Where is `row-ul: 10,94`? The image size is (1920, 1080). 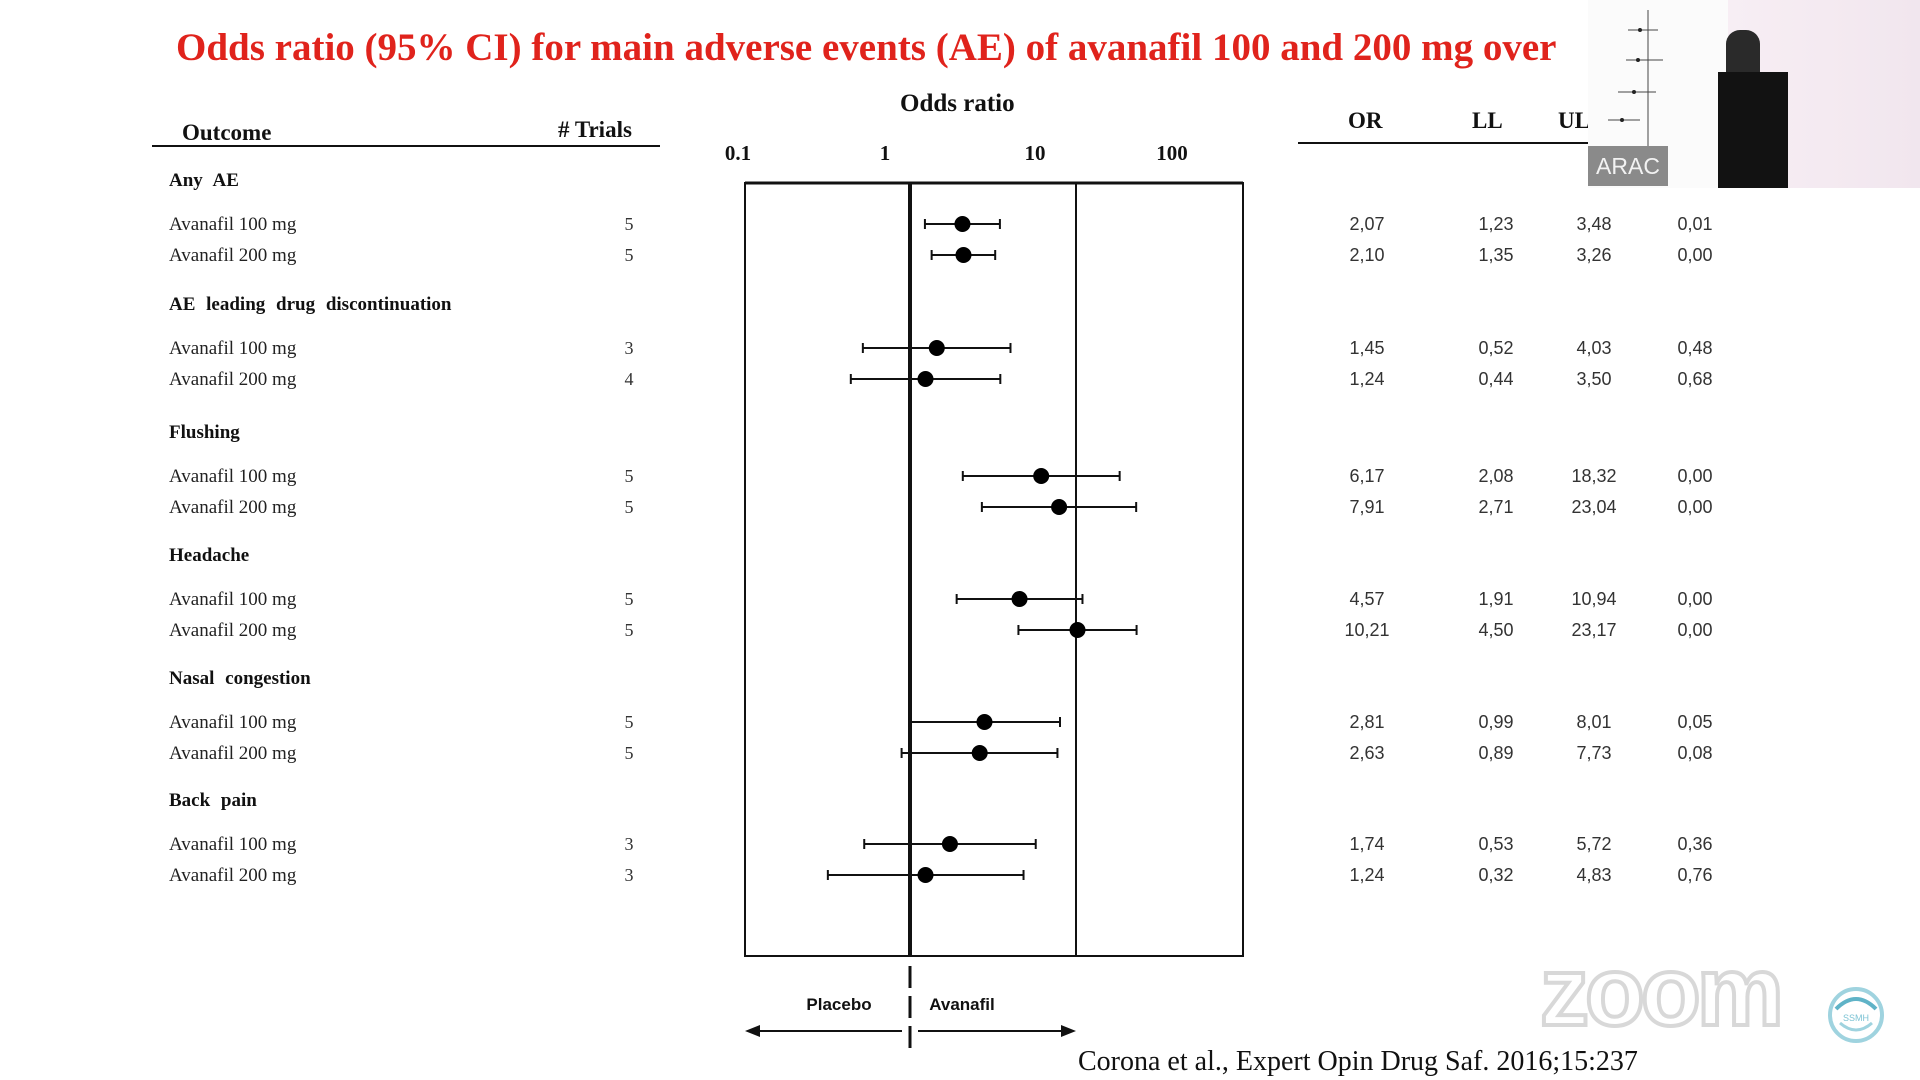 row-ul: 10,94 is located at coordinates (1594, 599).